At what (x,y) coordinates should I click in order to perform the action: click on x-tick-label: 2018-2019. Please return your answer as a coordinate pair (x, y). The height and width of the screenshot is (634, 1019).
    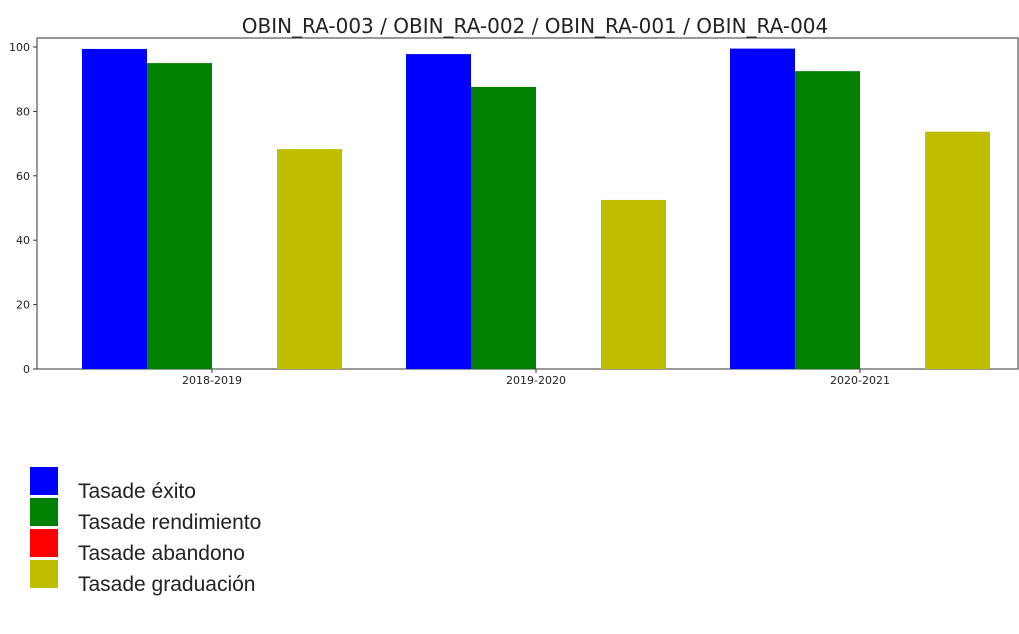
    Looking at the image, I should click on (212, 380).